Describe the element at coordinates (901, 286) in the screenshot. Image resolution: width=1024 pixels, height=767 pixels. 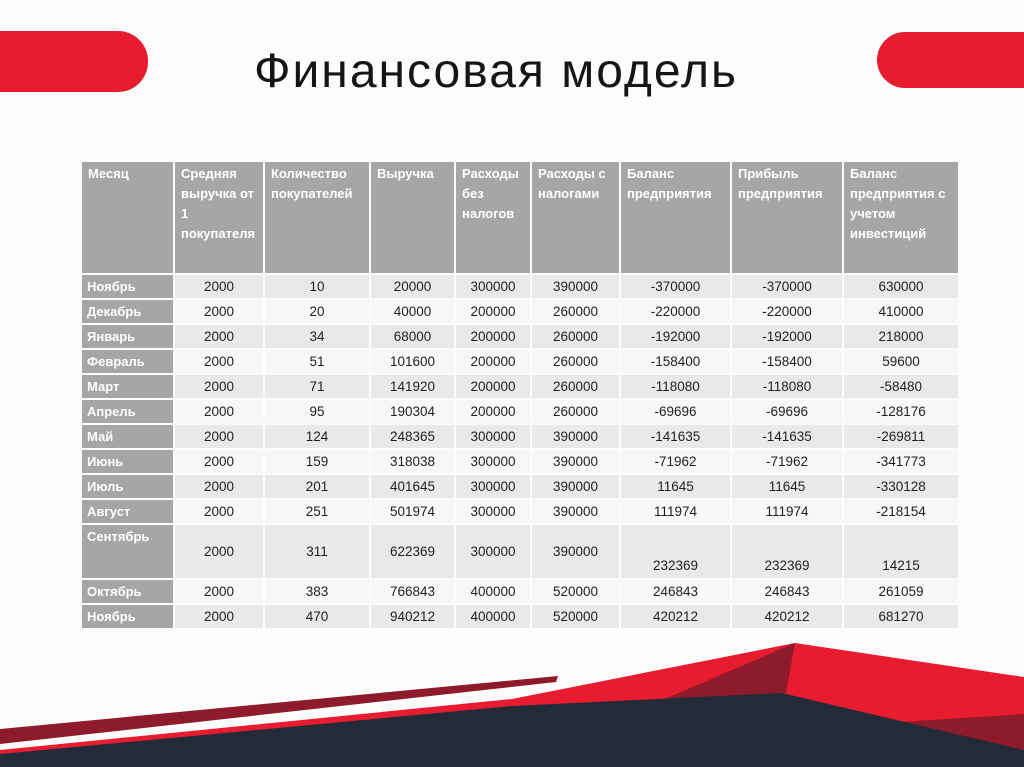
I see `value-cell: 630000` at that location.